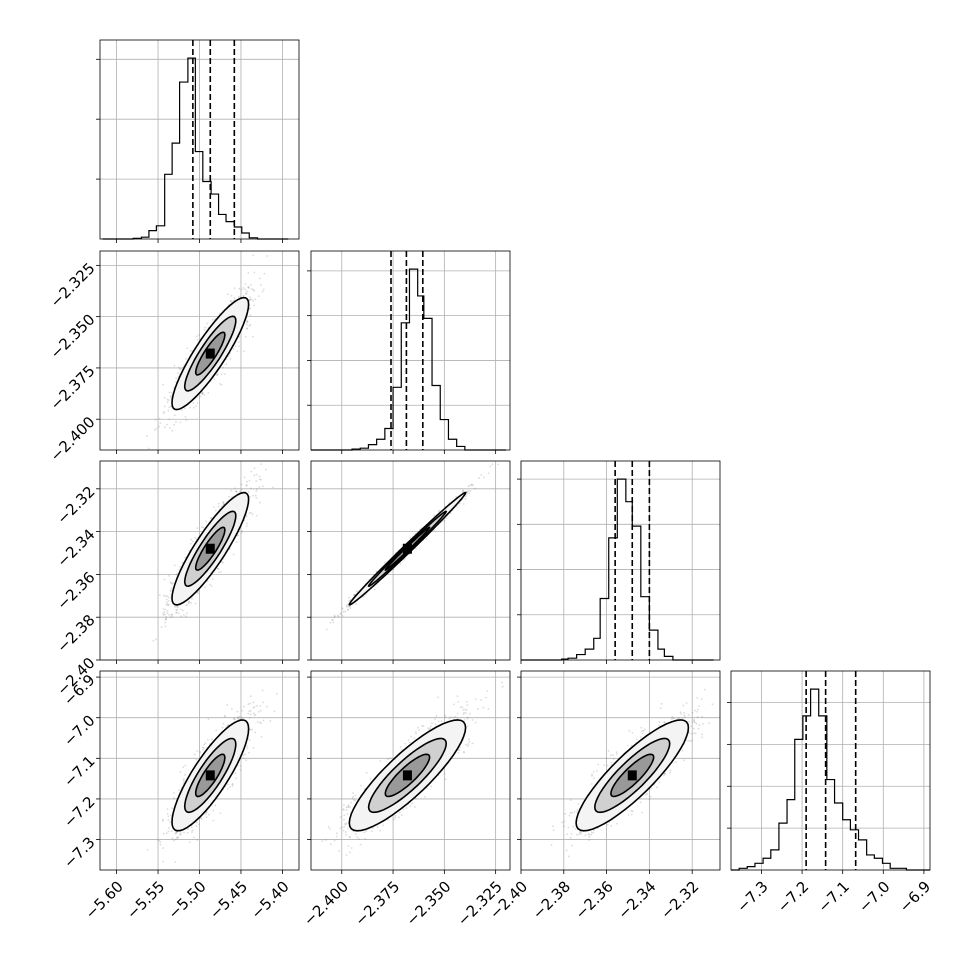 The width and height of the screenshot is (970, 970). What do you see at coordinates (213, 552) in the screenshot?
I see `panel-content` at bounding box center [213, 552].